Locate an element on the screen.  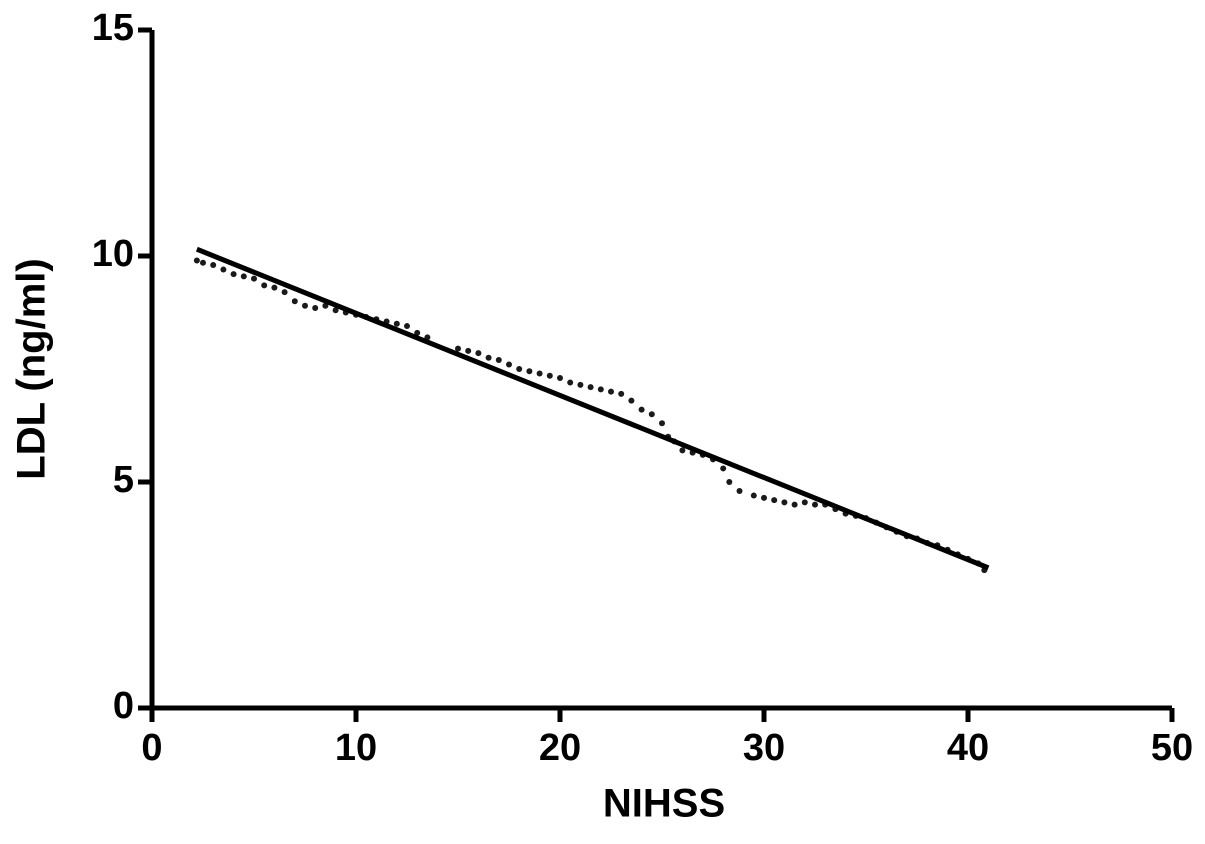
x-tick-label: 30 is located at coordinates (764, 748).